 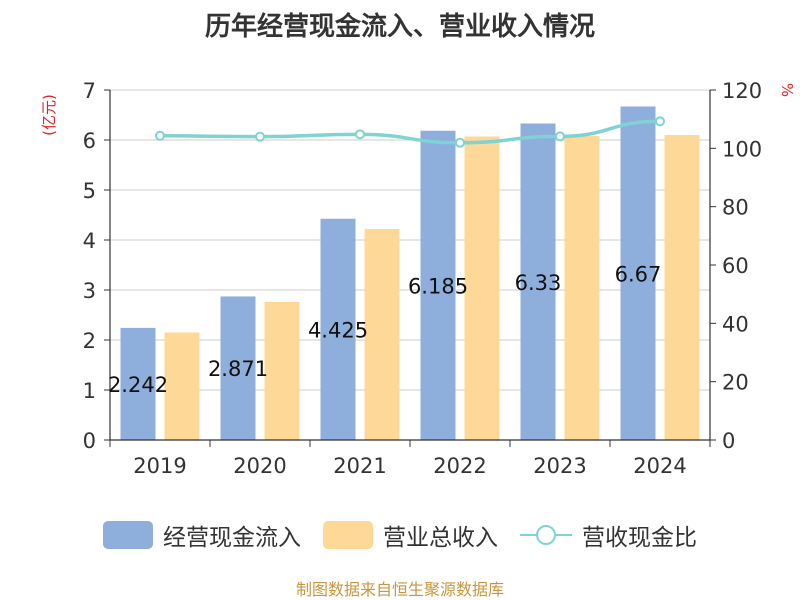 I want to click on legend-label-cash-inflow: 经营现金流入, so click(x=232, y=538).